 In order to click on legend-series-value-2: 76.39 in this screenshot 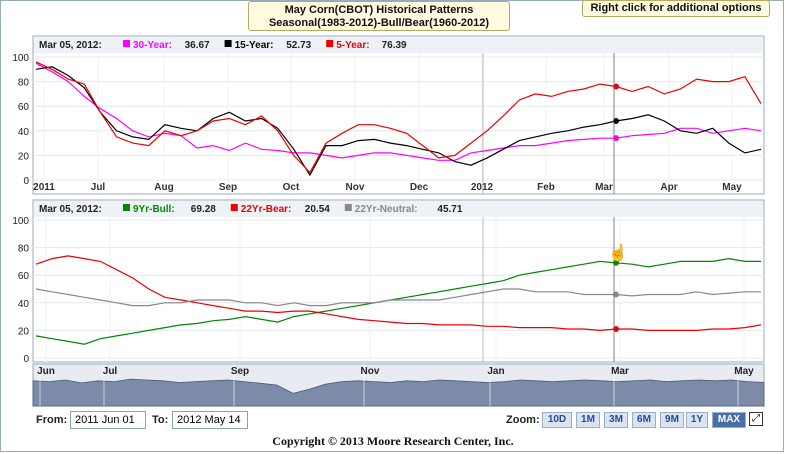, I will do `click(394, 45)`.